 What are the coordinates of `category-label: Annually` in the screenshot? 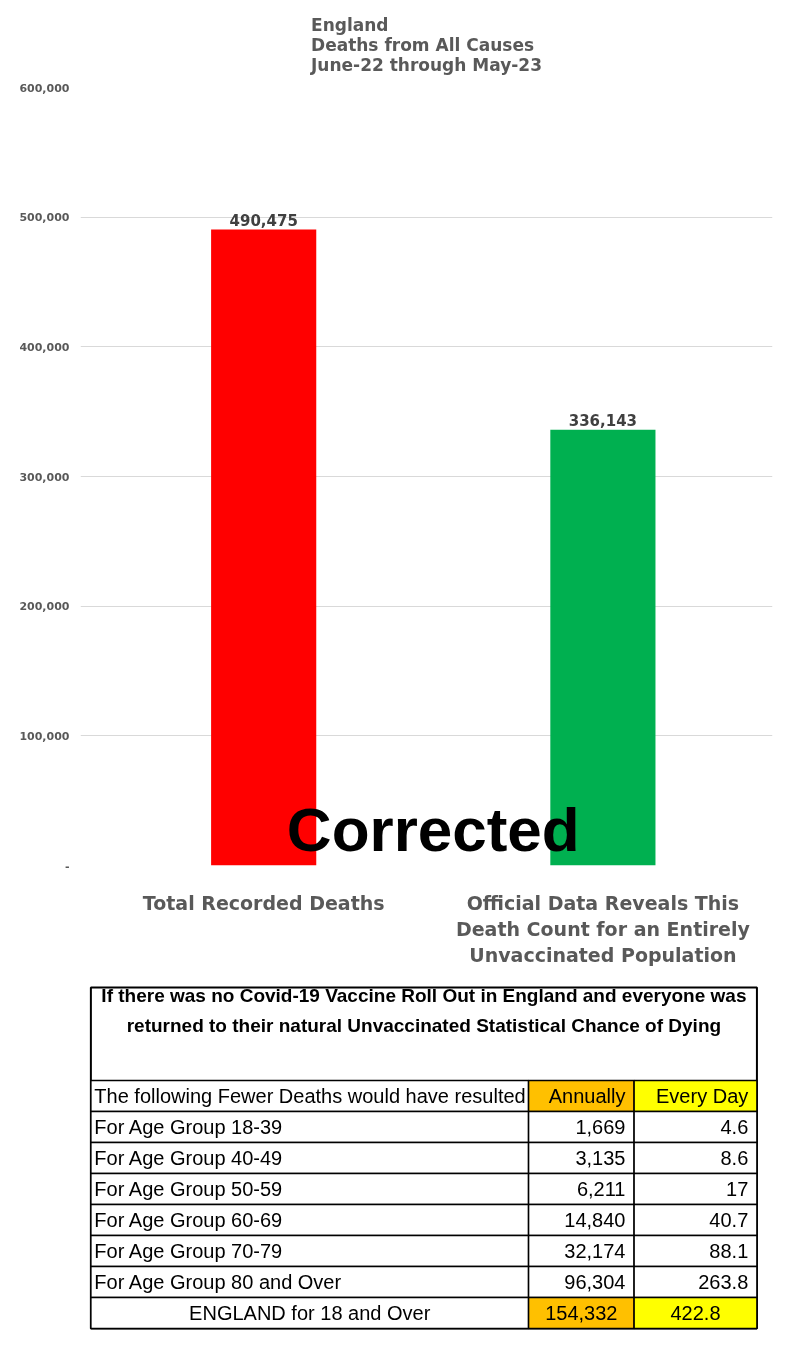 It's located at (587, 1096).